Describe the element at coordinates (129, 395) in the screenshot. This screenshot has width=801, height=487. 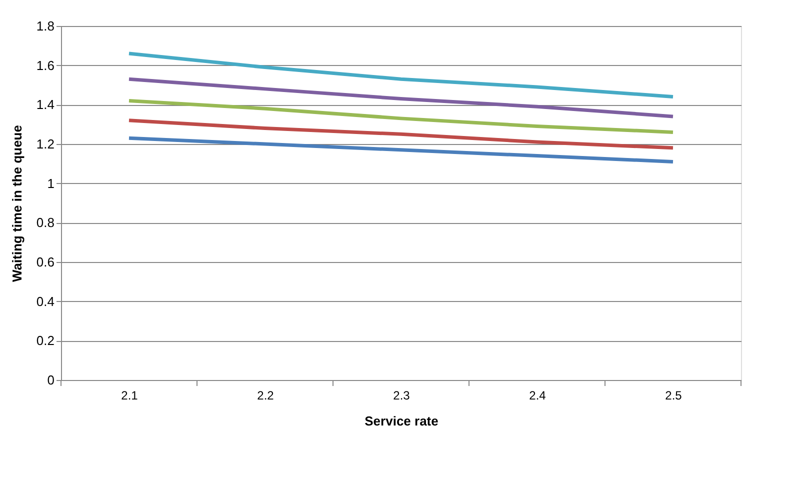
I see `x-tick-label: 2.1` at that location.